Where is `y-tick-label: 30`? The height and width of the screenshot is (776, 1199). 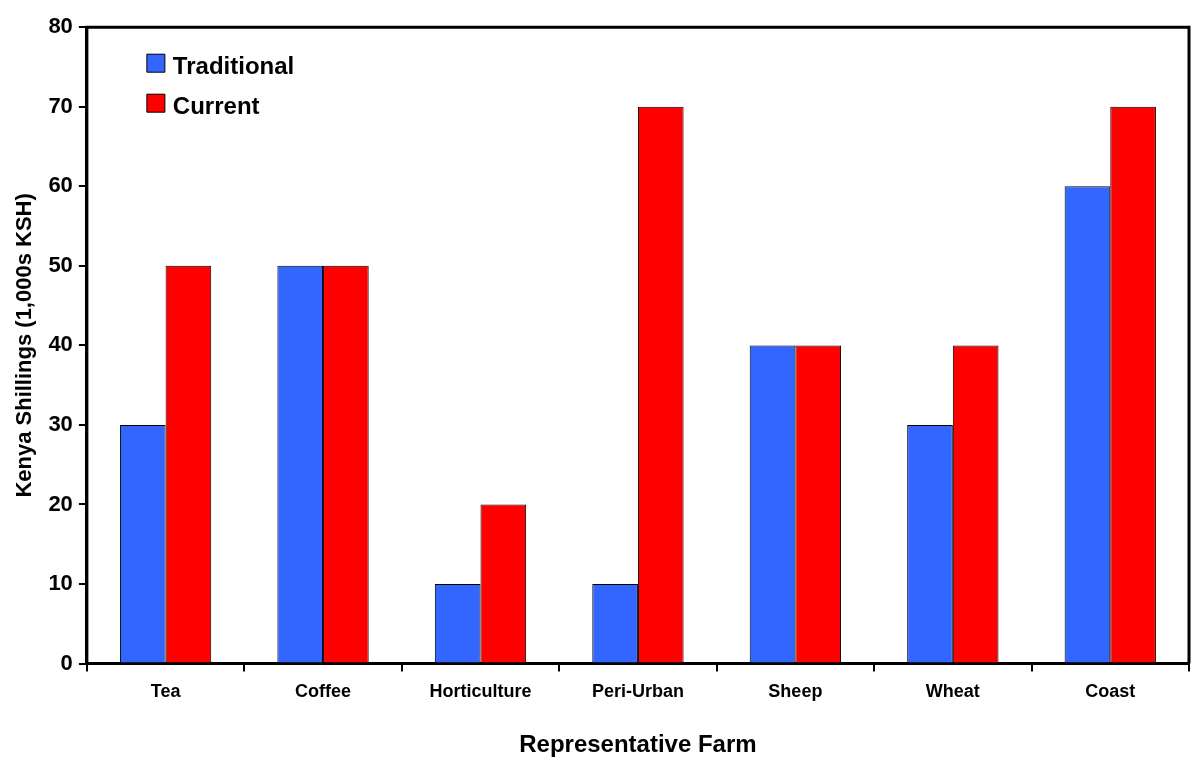
y-tick-label: 30 is located at coordinates (60, 424).